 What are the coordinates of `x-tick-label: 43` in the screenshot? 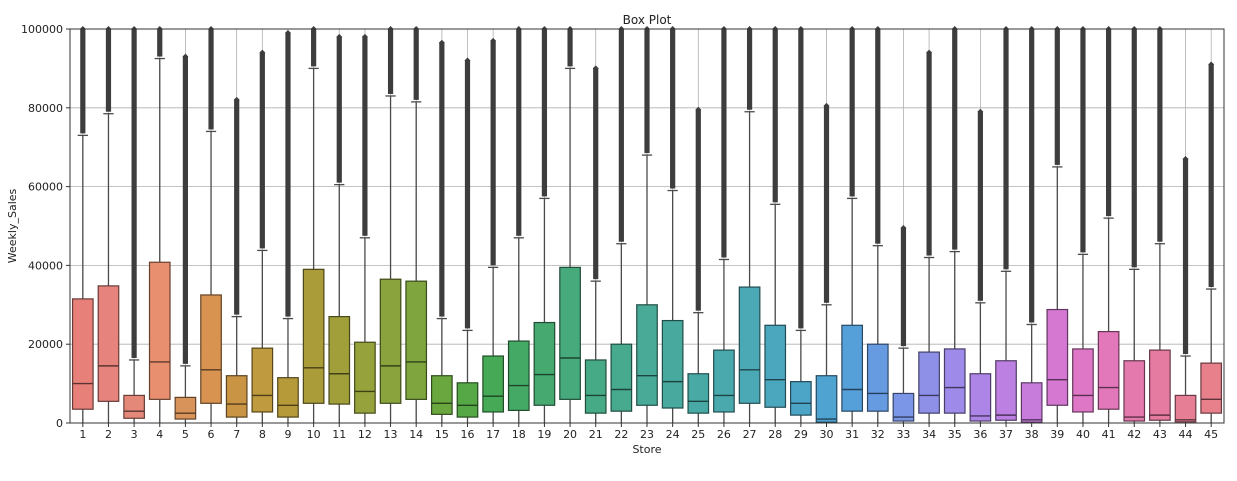 It's located at (1160, 434).